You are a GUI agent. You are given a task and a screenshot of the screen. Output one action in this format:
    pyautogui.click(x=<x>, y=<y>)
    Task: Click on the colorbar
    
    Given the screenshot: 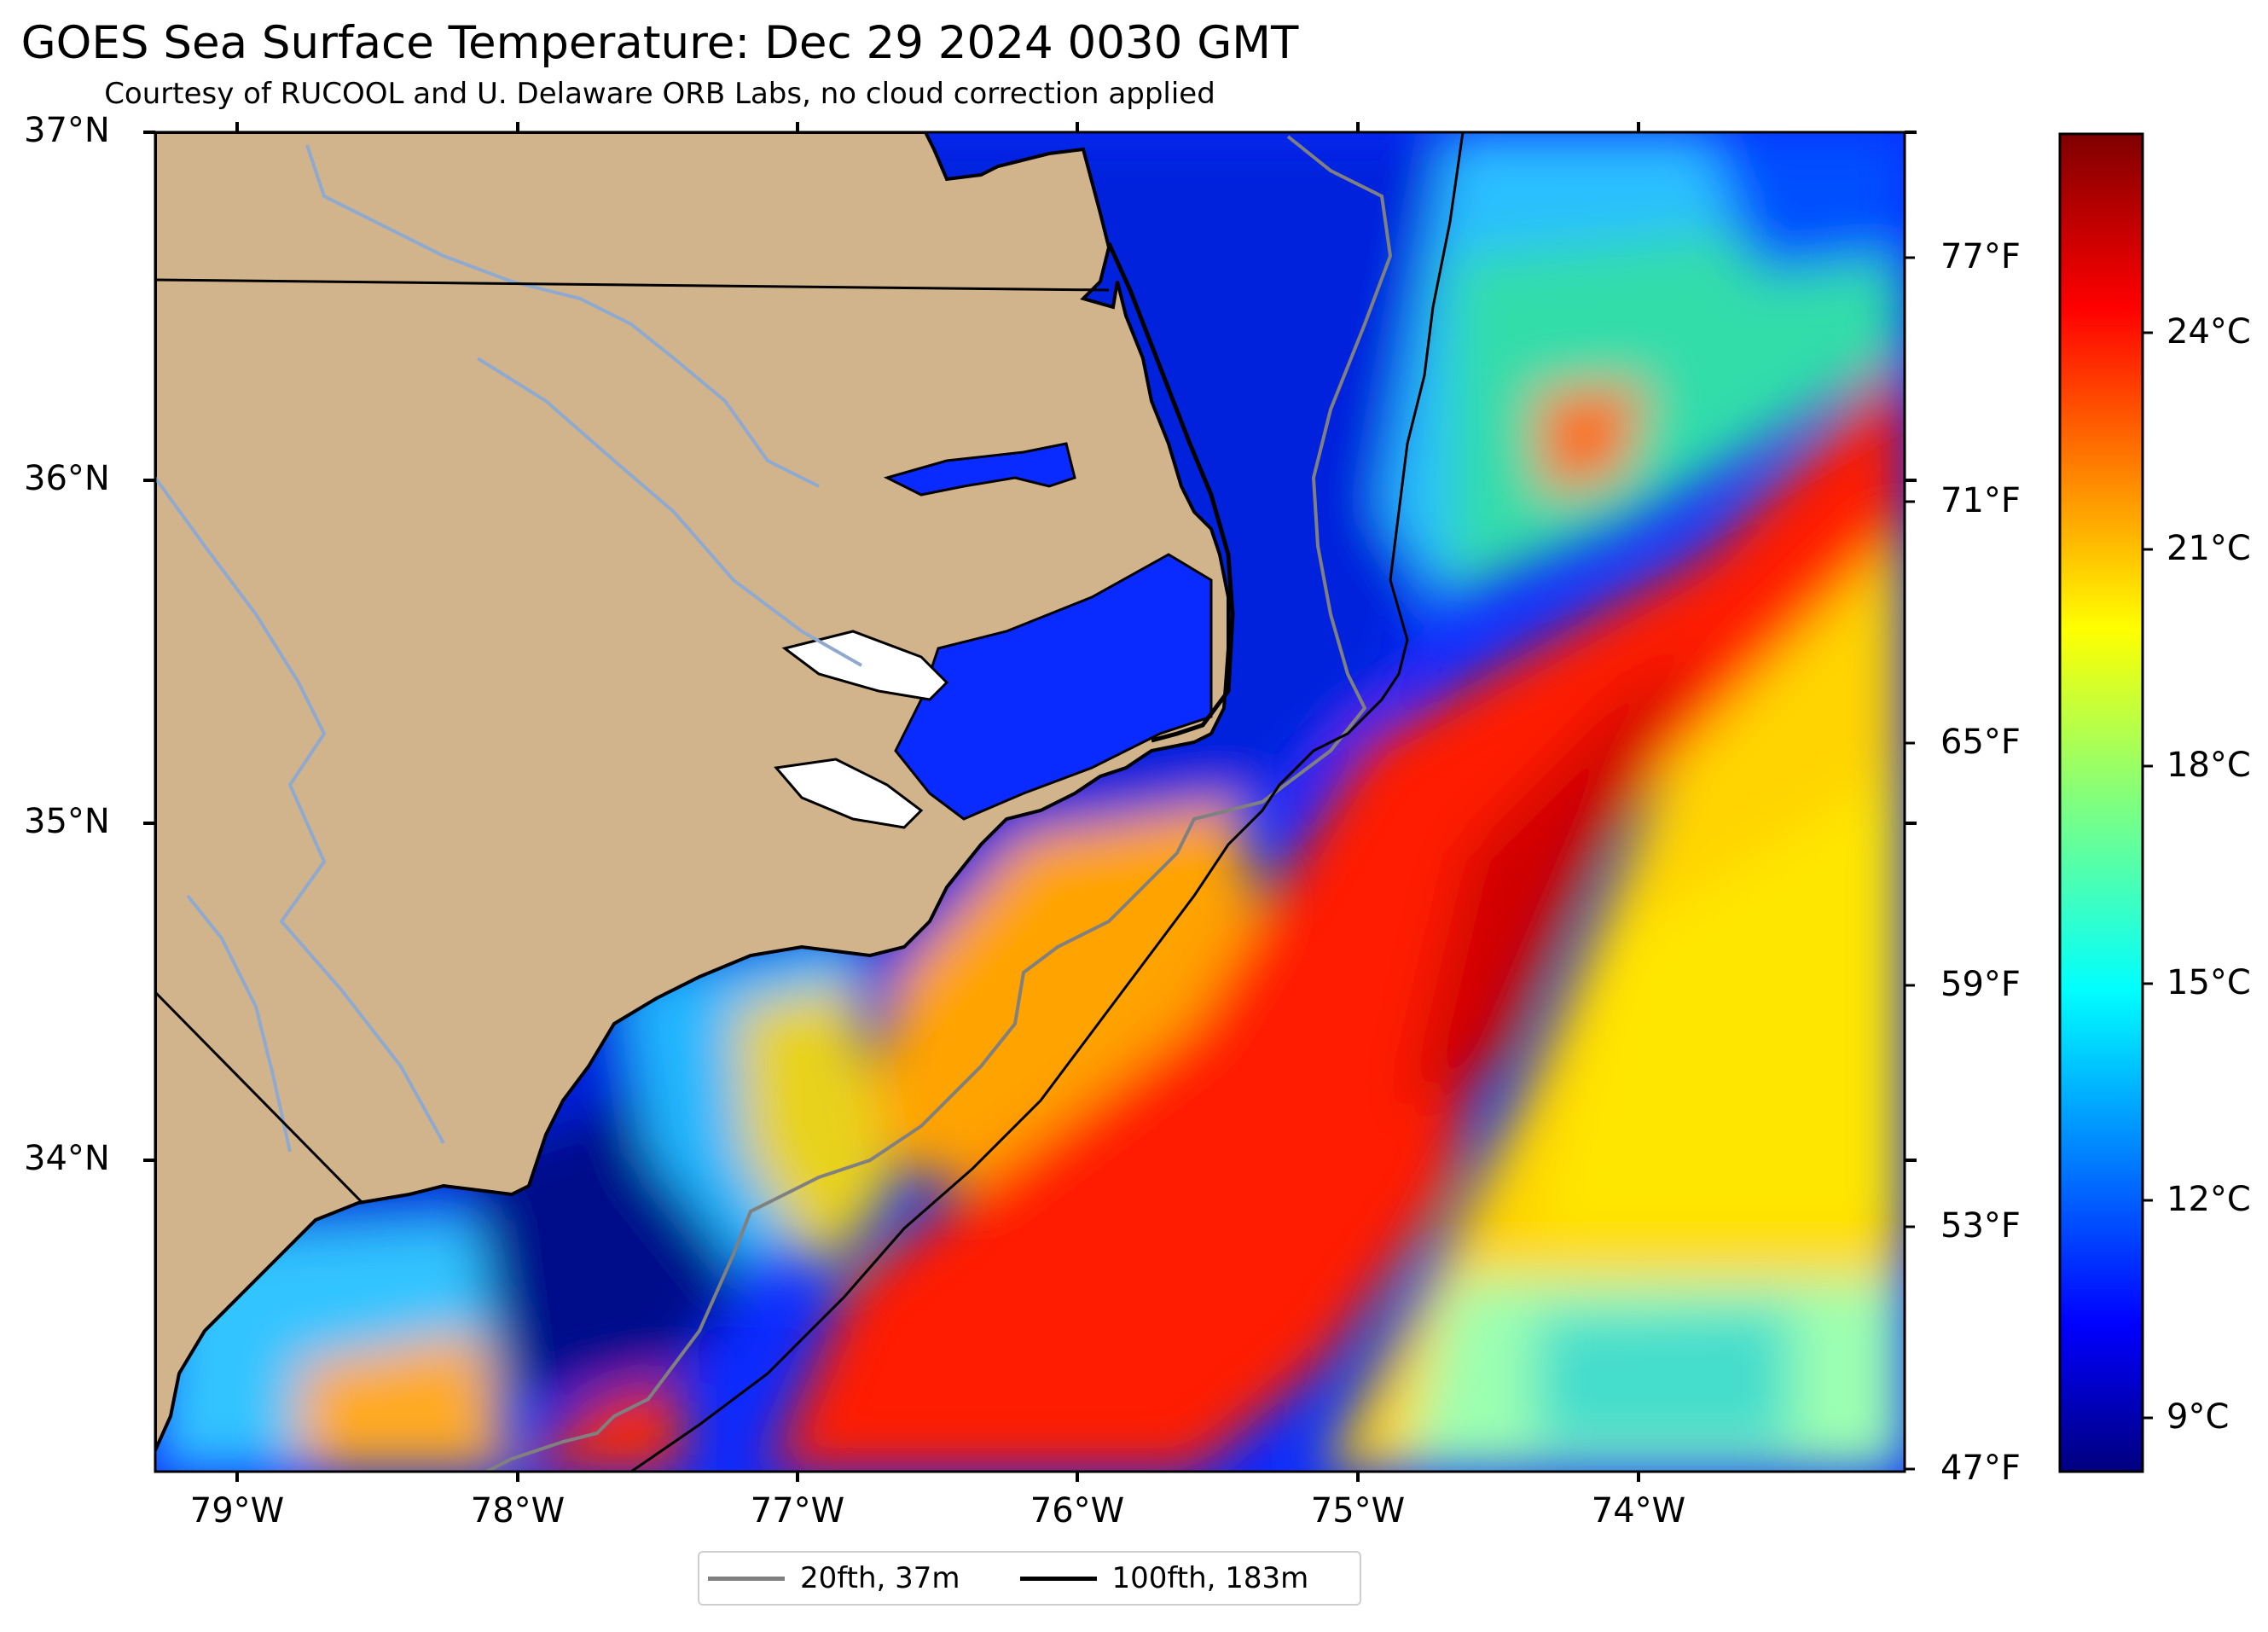 What is the action you would take?
    pyautogui.click(x=2101, y=802)
    